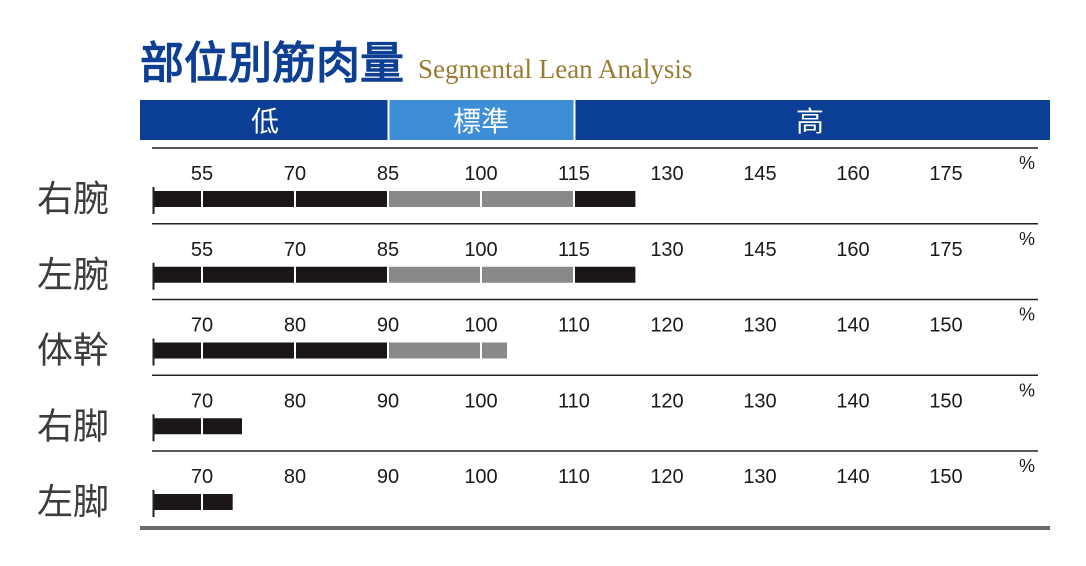 This screenshot has height=566, width=1086. I want to click on chart-subtitle: Segmental Lean Analysis, so click(555, 69).